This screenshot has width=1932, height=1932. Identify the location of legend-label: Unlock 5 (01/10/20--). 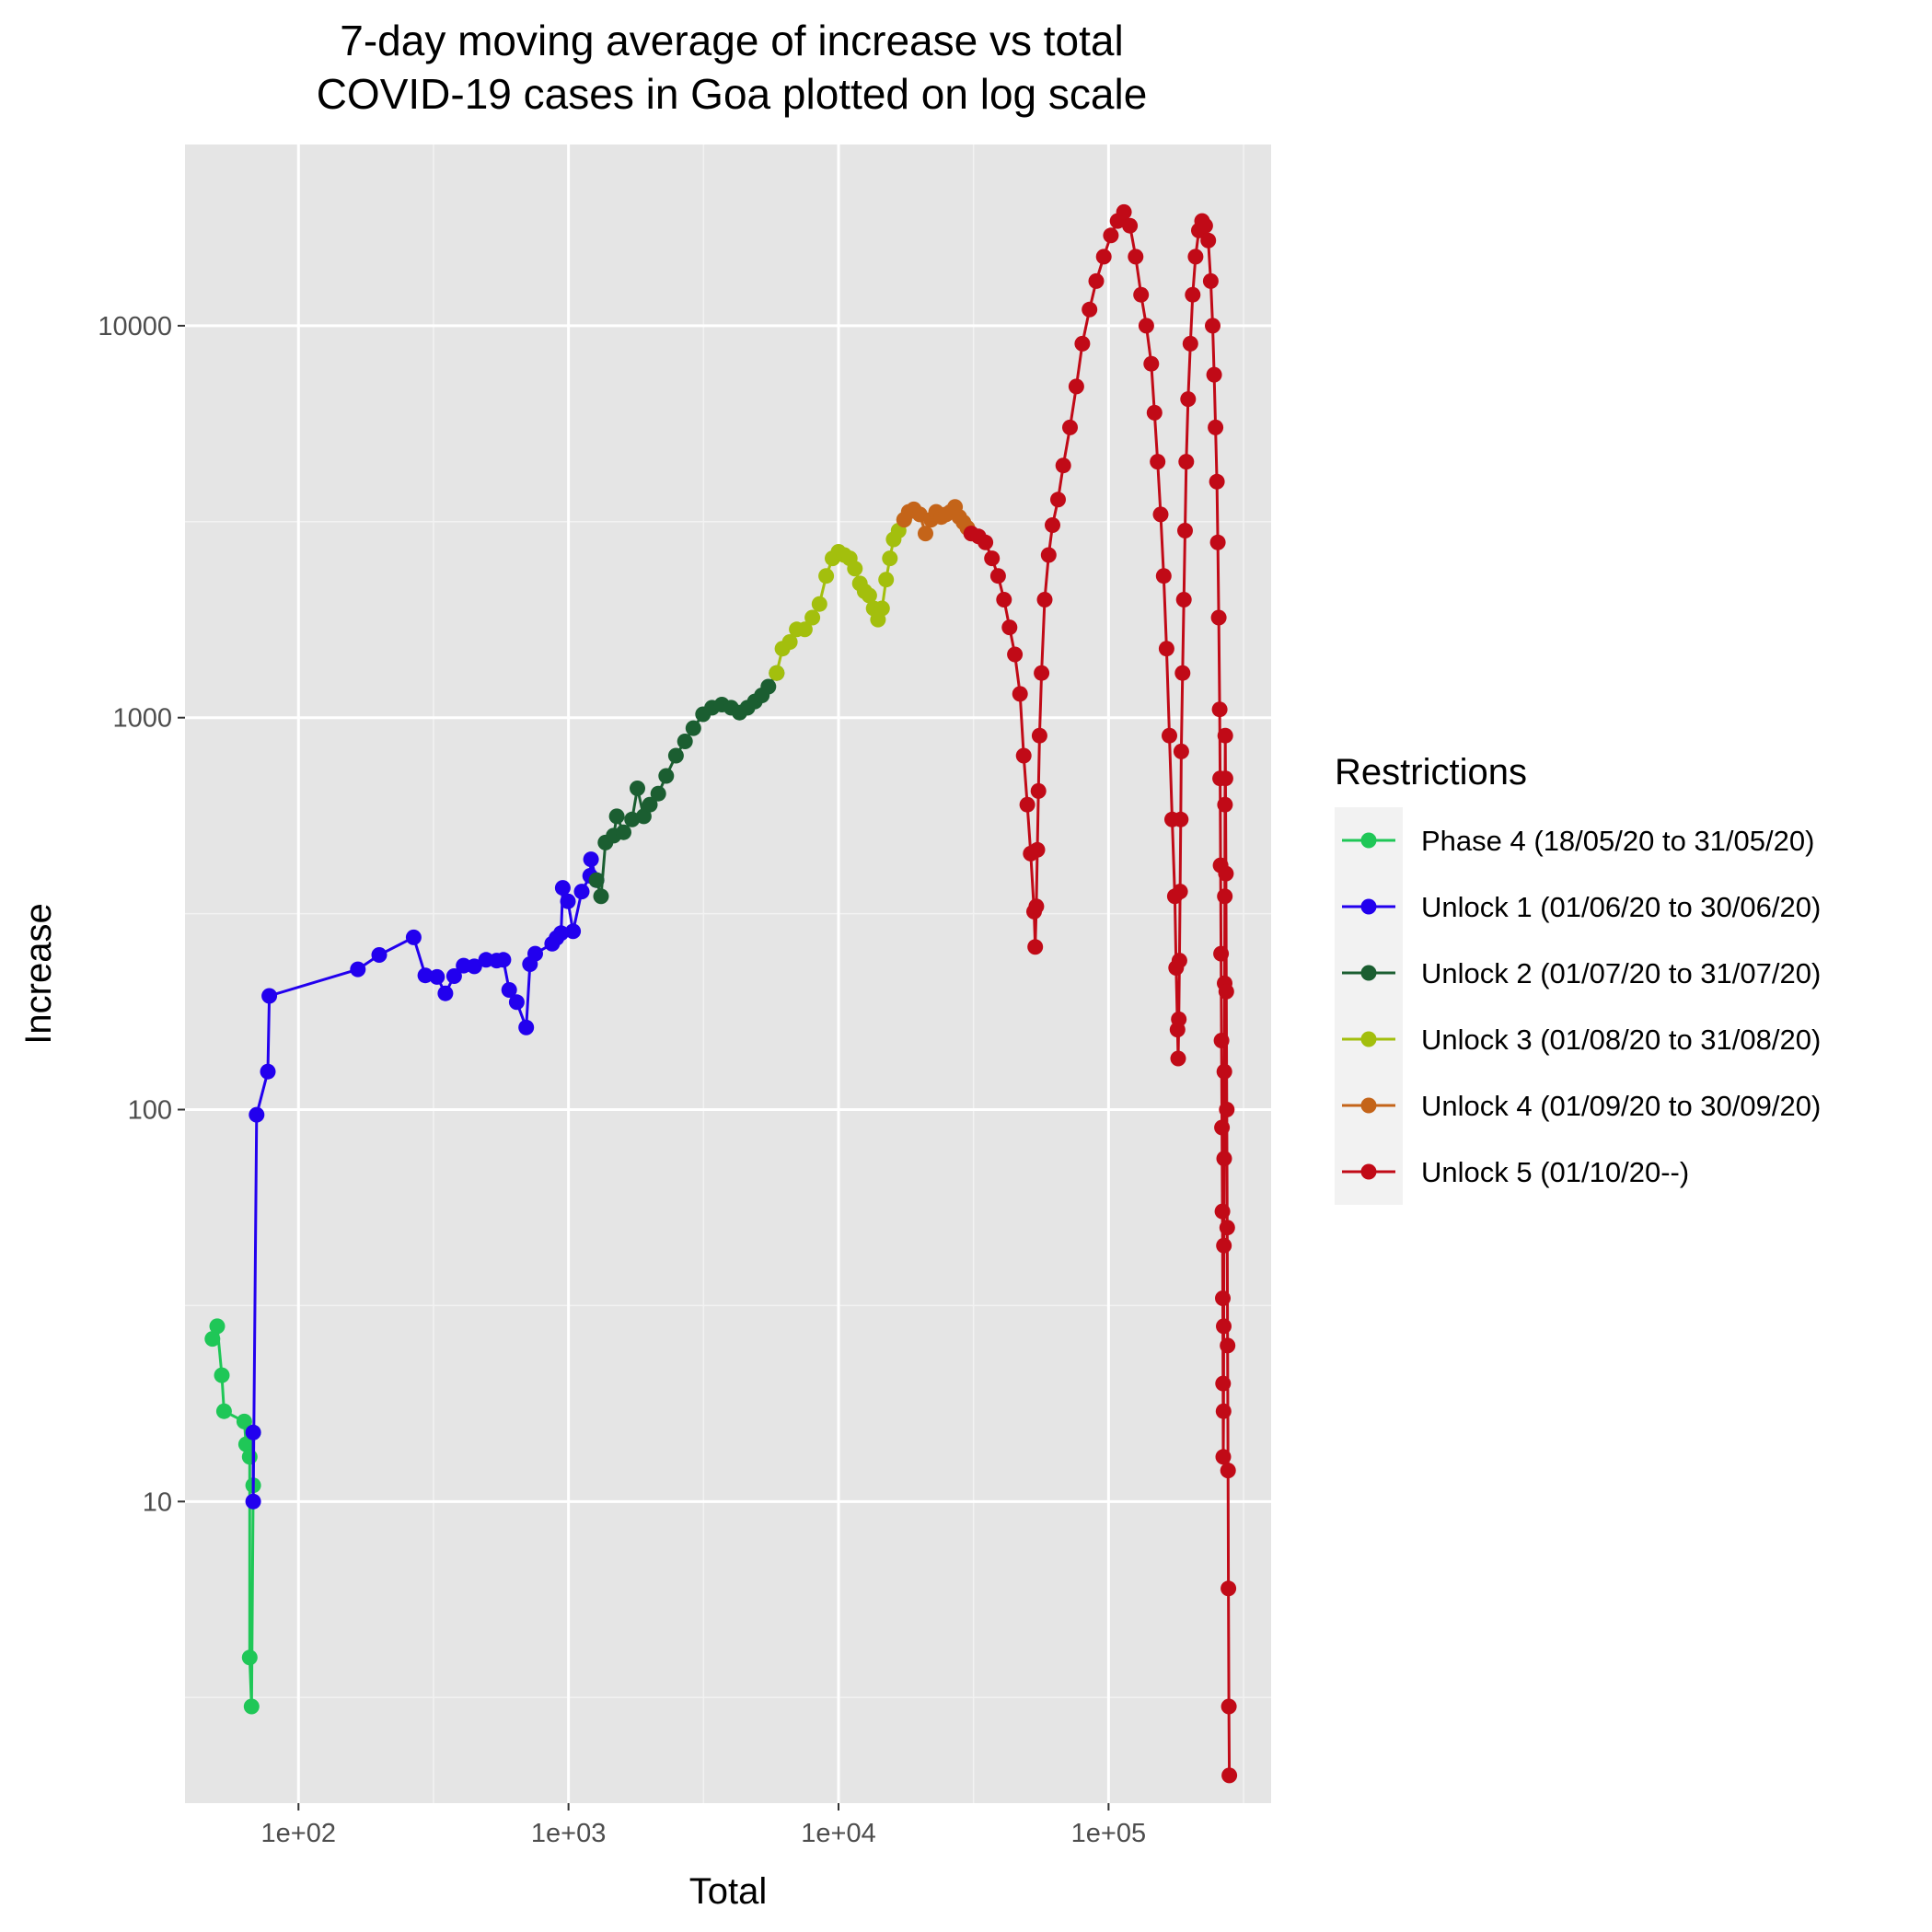
(1555, 1172).